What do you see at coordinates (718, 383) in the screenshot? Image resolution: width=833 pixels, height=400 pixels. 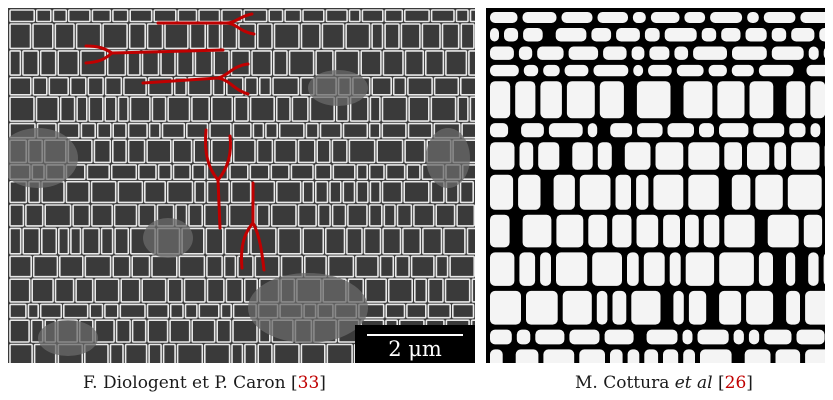 I see `caption-right-bracket-open: [` at bounding box center [718, 383].